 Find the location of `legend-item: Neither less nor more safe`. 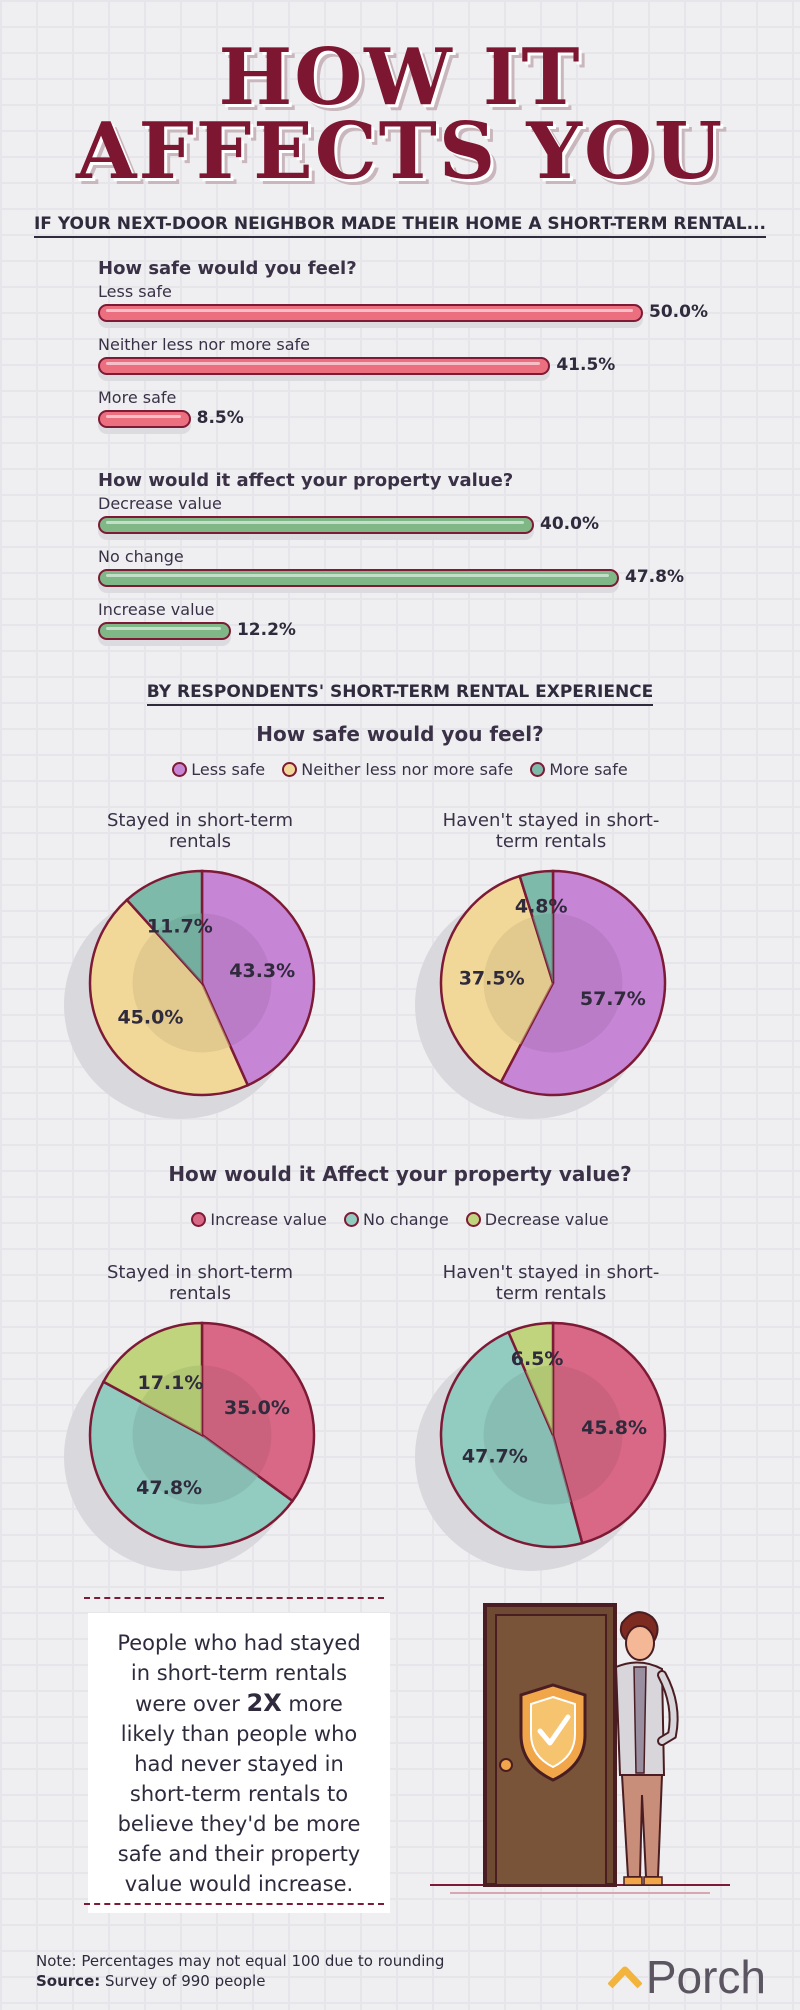

legend-item: Neither less nor more safe is located at coordinates (397, 769).